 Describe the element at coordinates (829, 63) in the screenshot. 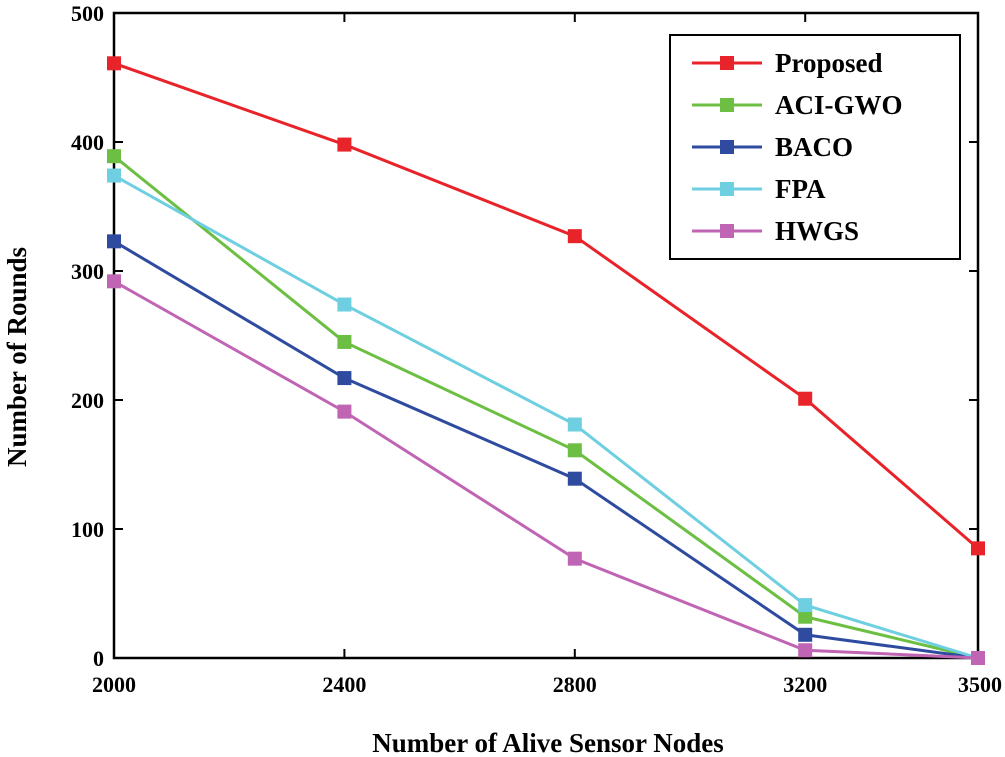

I see `legend-label: Proposed` at that location.